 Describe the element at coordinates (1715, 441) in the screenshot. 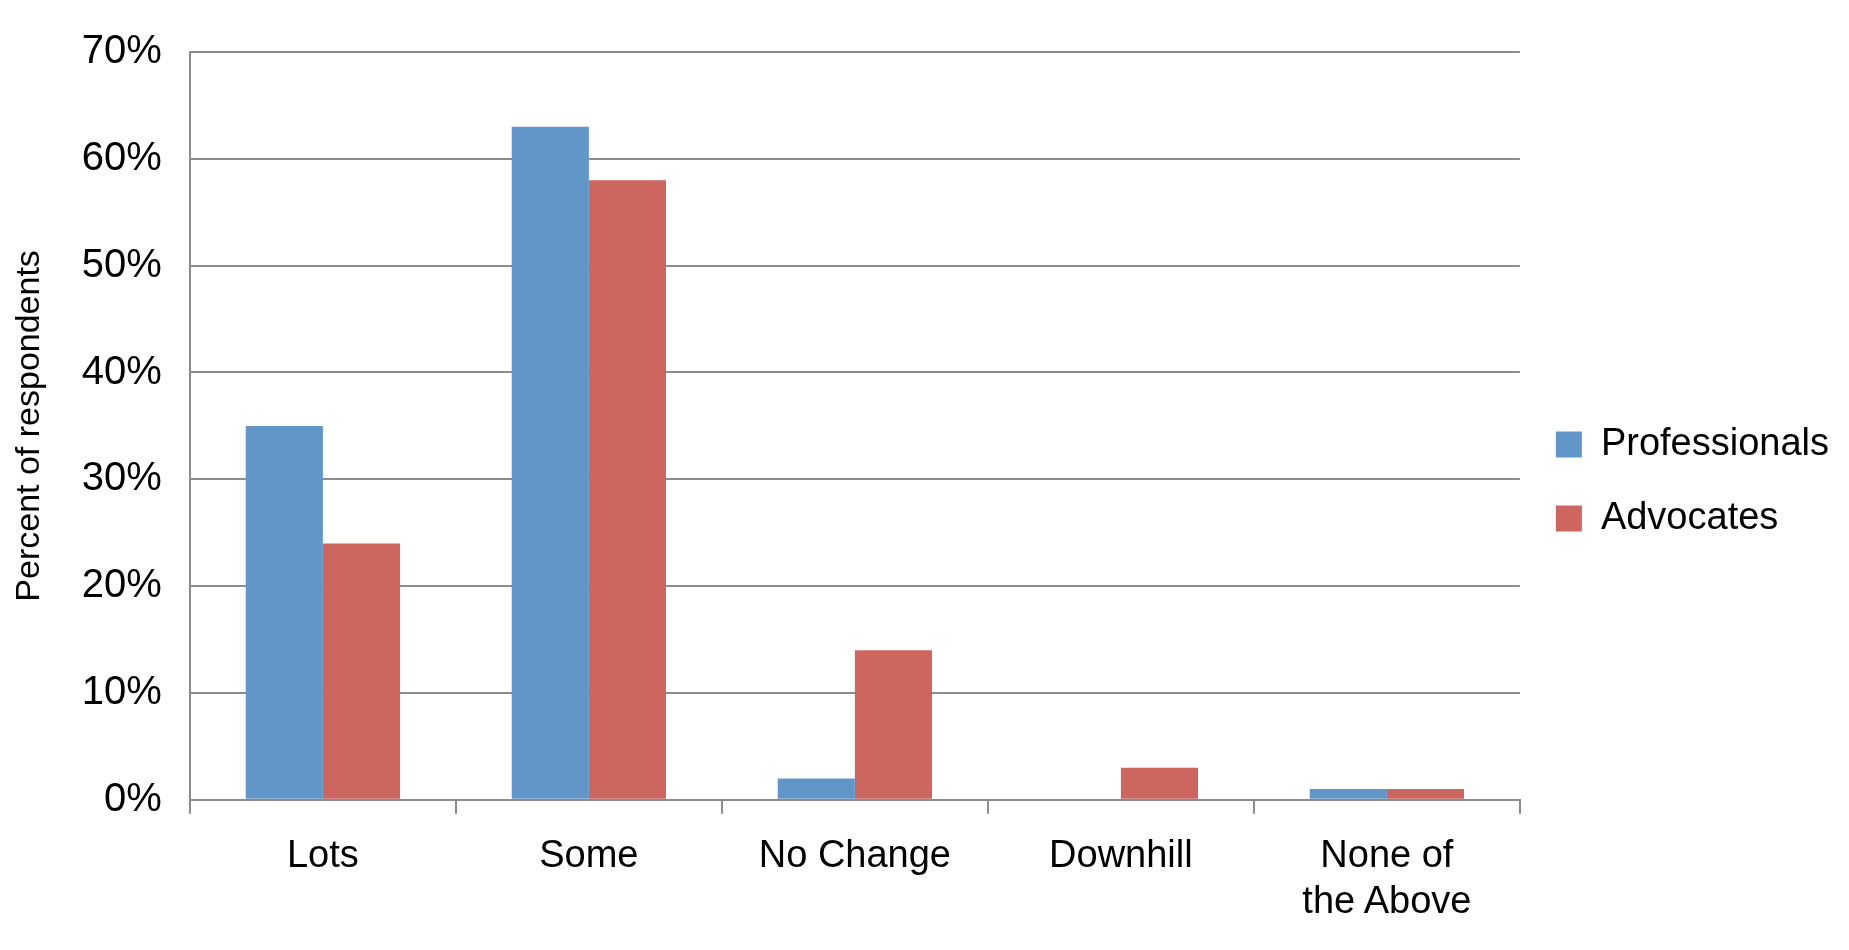

I see `legend-label: Professionals` at that location.